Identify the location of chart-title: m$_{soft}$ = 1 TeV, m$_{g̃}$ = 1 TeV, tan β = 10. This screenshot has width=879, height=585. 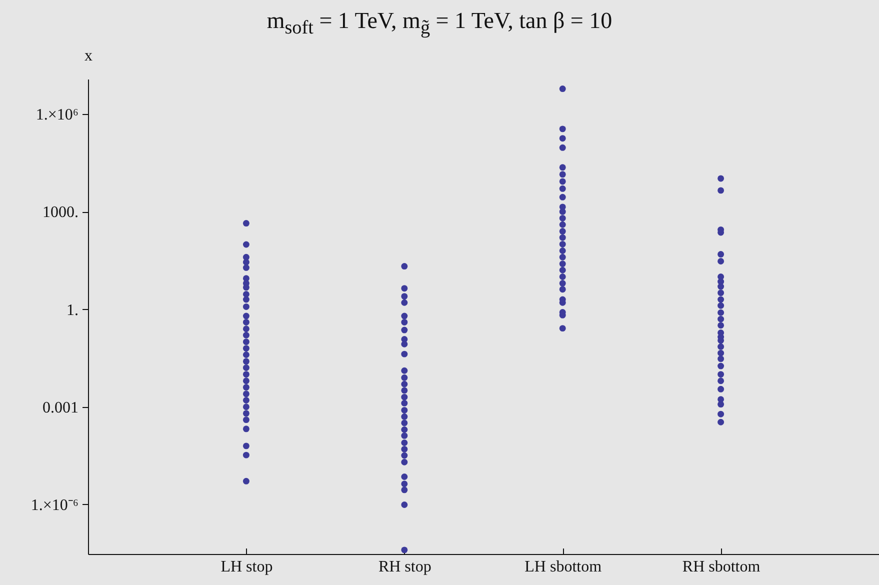
(440, 24).